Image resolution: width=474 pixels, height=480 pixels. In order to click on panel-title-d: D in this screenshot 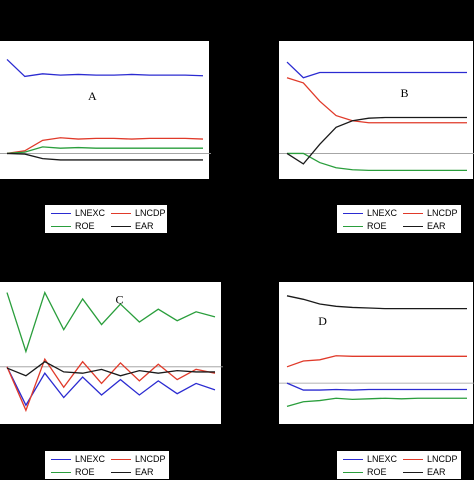, I will do `click(322, 321)`.